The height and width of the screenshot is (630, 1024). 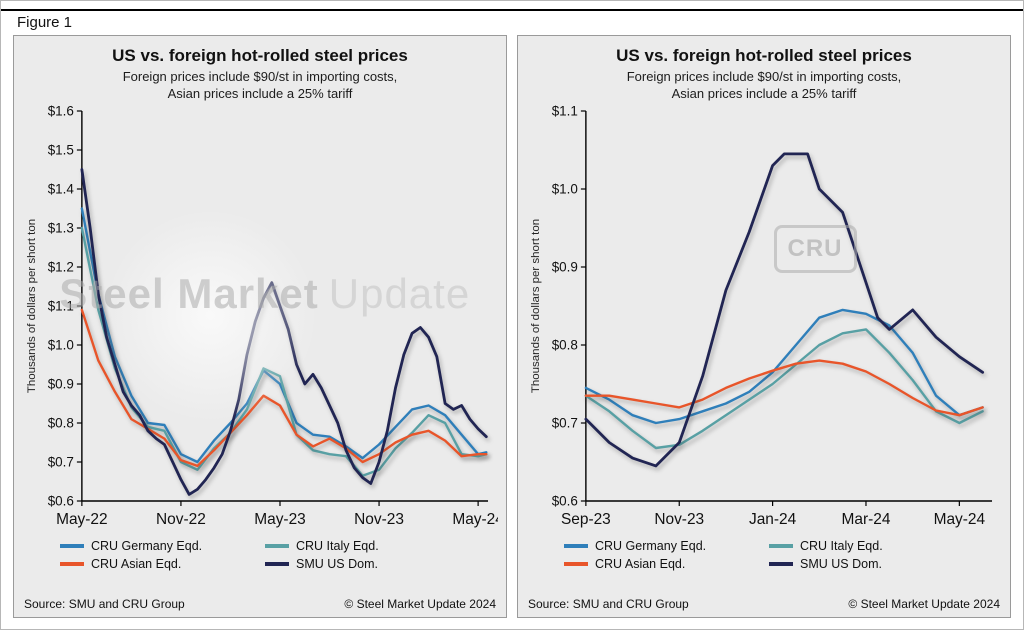 What do you see at coordinates (773, 519) in the screenshot?
I see `x-tick-label: Jan-24` at bounding box center [773, 519].